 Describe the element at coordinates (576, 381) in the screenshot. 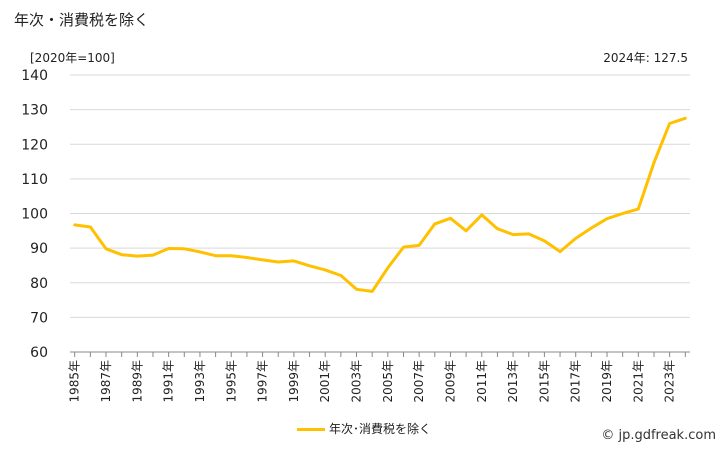

I see `x-tick-label: 2017年` at that location.